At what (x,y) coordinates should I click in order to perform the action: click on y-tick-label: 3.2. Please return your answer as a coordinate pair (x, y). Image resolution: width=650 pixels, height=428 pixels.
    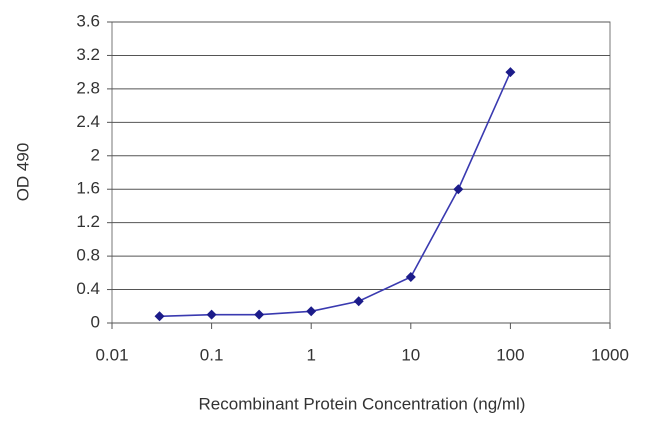
    Looking at the image, I should click on (88, 54).